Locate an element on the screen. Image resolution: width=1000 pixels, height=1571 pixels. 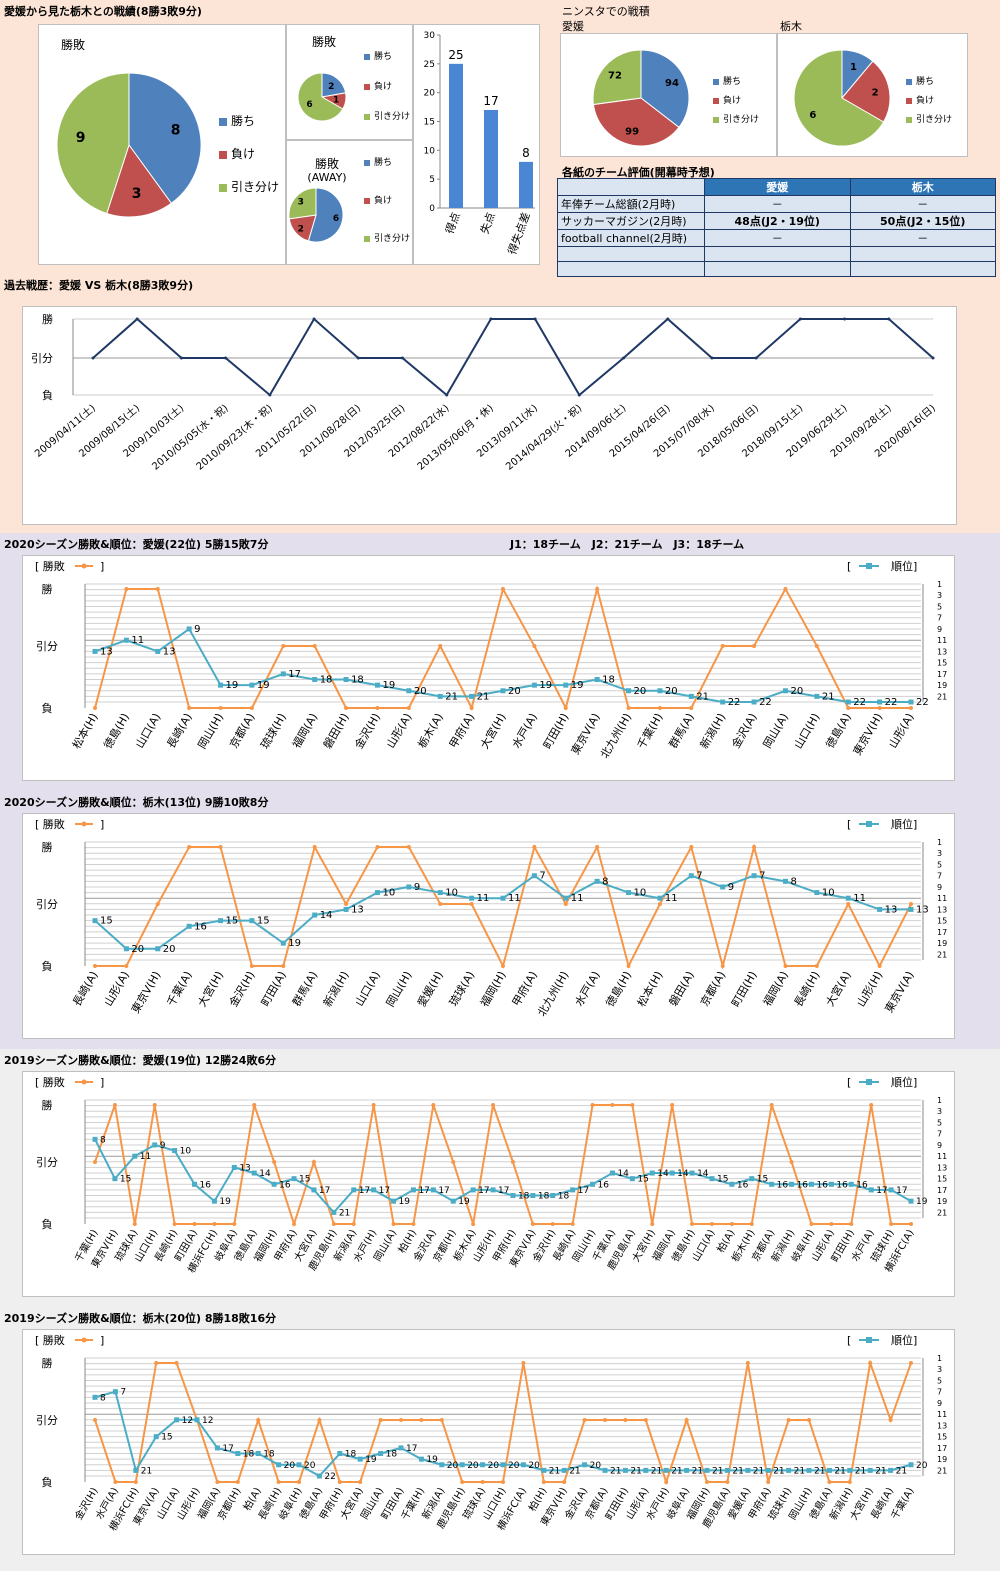
legend-bracket: [ is located at coordinates (849, 824).